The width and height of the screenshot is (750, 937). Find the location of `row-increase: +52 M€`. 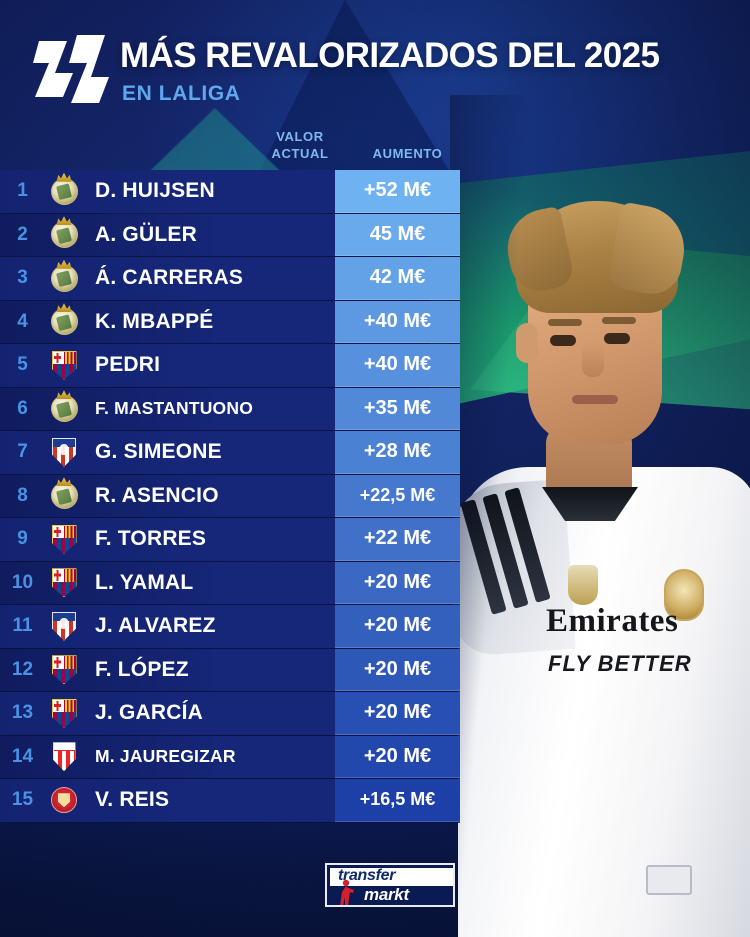

row-increase: +52 M€ is located at coordinates (397, 191).